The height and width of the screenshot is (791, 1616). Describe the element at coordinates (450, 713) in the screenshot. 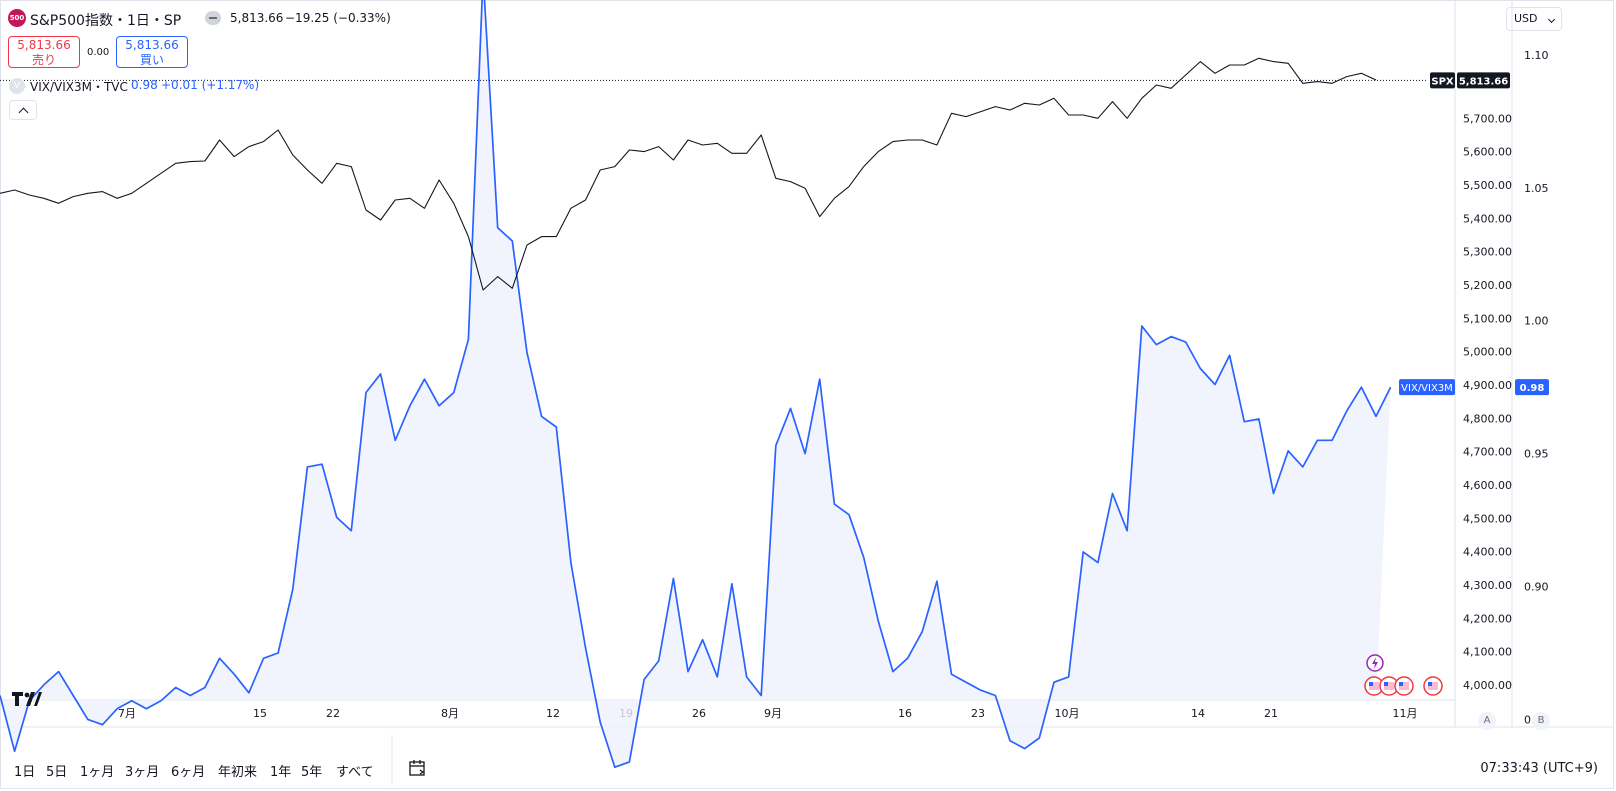

I see `time-axis-tick: 8月` at that location.